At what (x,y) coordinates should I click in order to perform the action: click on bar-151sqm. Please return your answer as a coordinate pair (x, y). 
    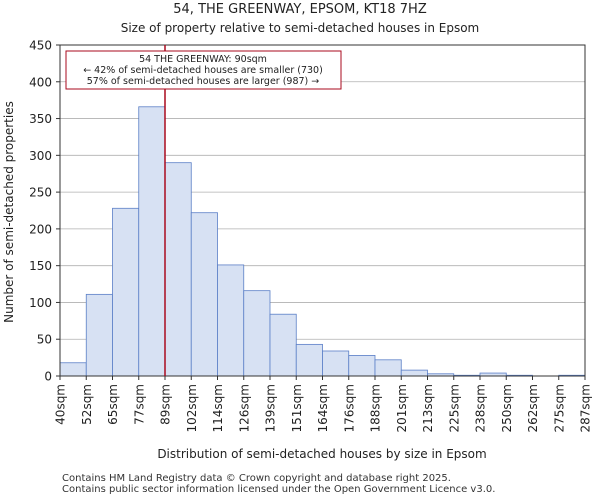
    Looking at the image, I should click on (309, 360).